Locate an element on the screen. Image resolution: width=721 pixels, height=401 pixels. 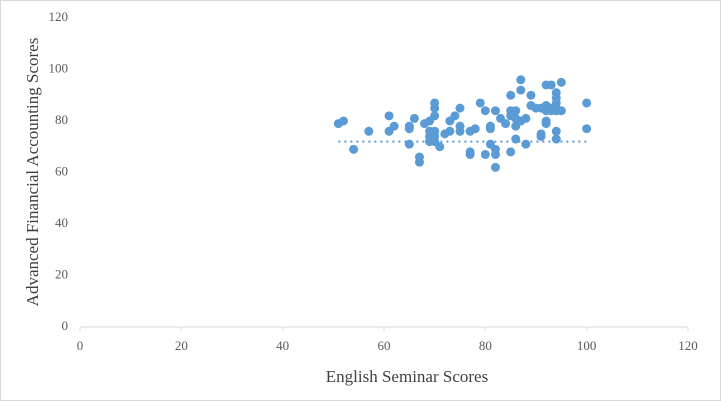
y-tick-label: 40 is located at coordinates (61, 222).